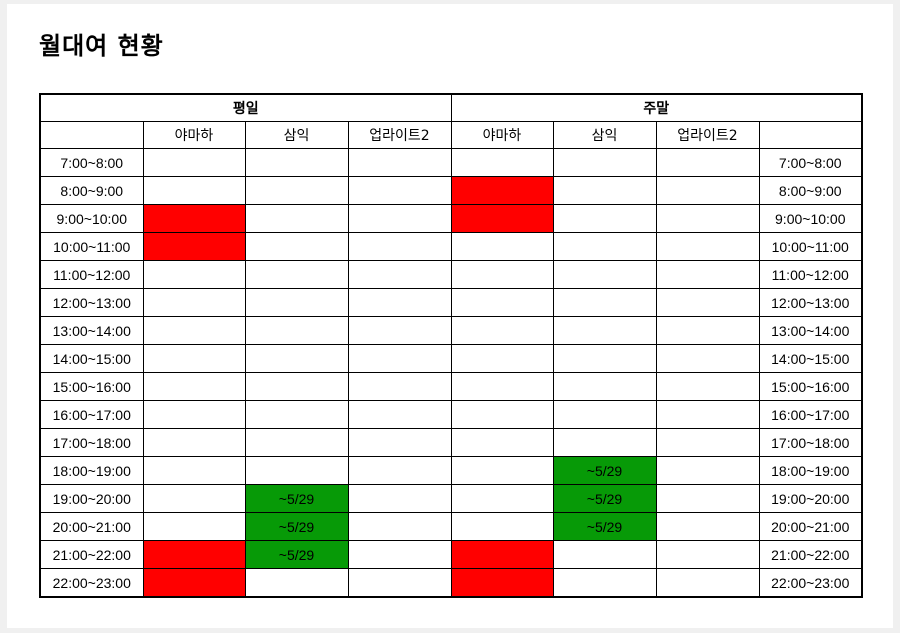 This screenshot has height=633, width=900. I want to click on time-slot-row: 20:00~21:00 ~5/29 ~5/29 20:00~21:00, so click(451, 526).